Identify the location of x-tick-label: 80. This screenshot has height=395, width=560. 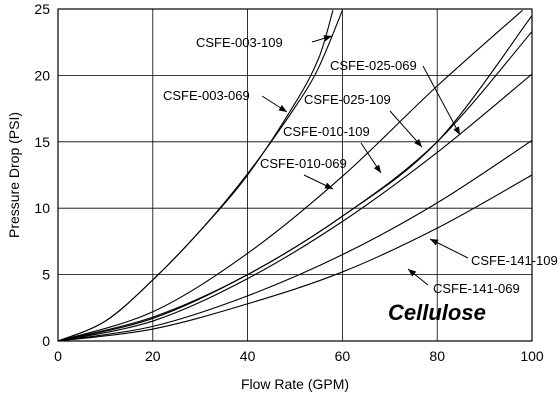
(437, 356).